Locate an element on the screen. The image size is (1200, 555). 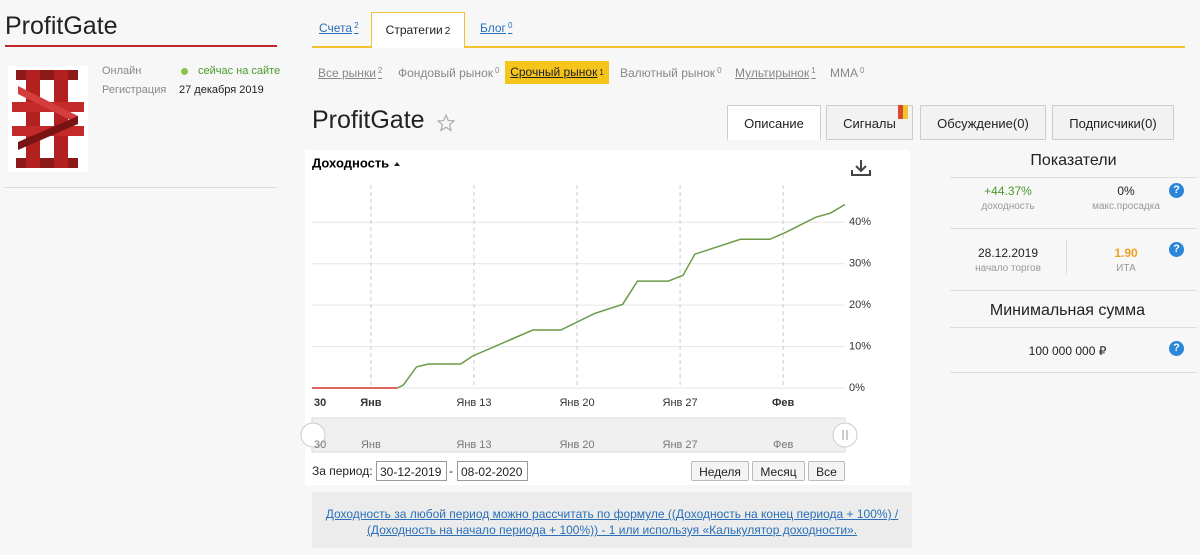
market: MMA 0 is located at coordinates (847, 73).